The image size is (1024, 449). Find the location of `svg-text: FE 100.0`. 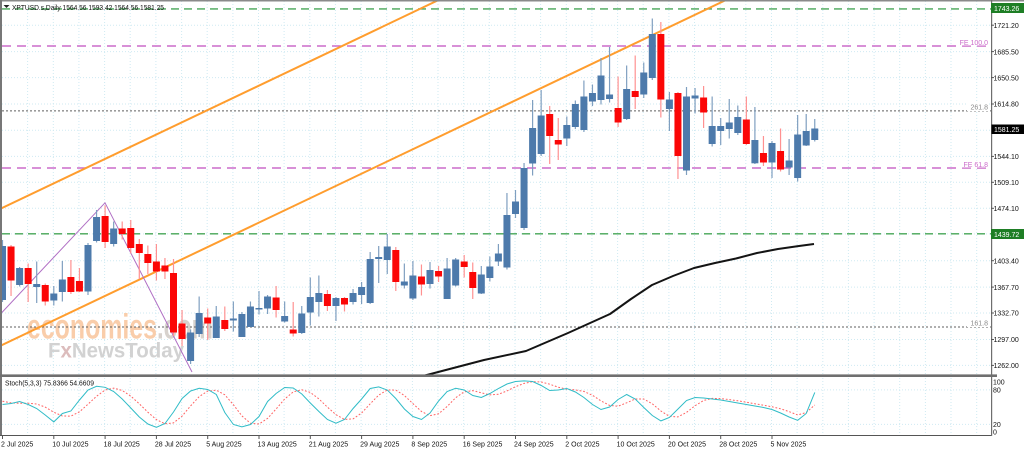

svg-text: FE 100.0 is located at coordinates (974, 43).